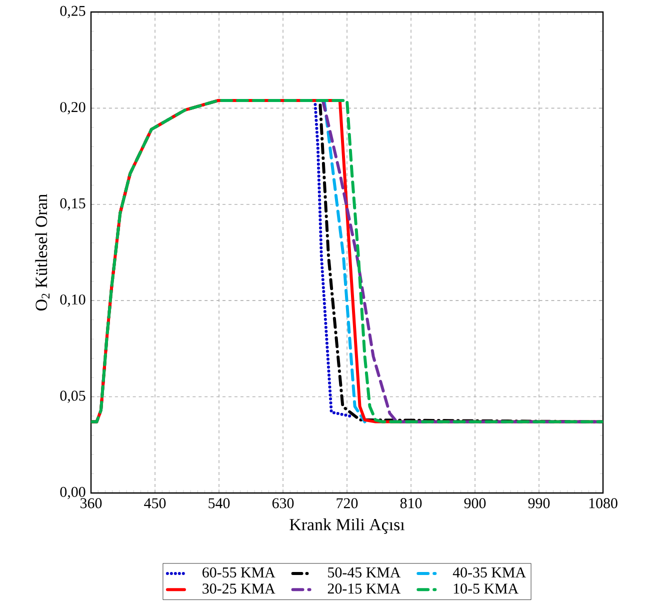 This screenshot has width=647, height=610. I want to click on x-axis-title: Krank Mili Açısı, so click(347, 526).